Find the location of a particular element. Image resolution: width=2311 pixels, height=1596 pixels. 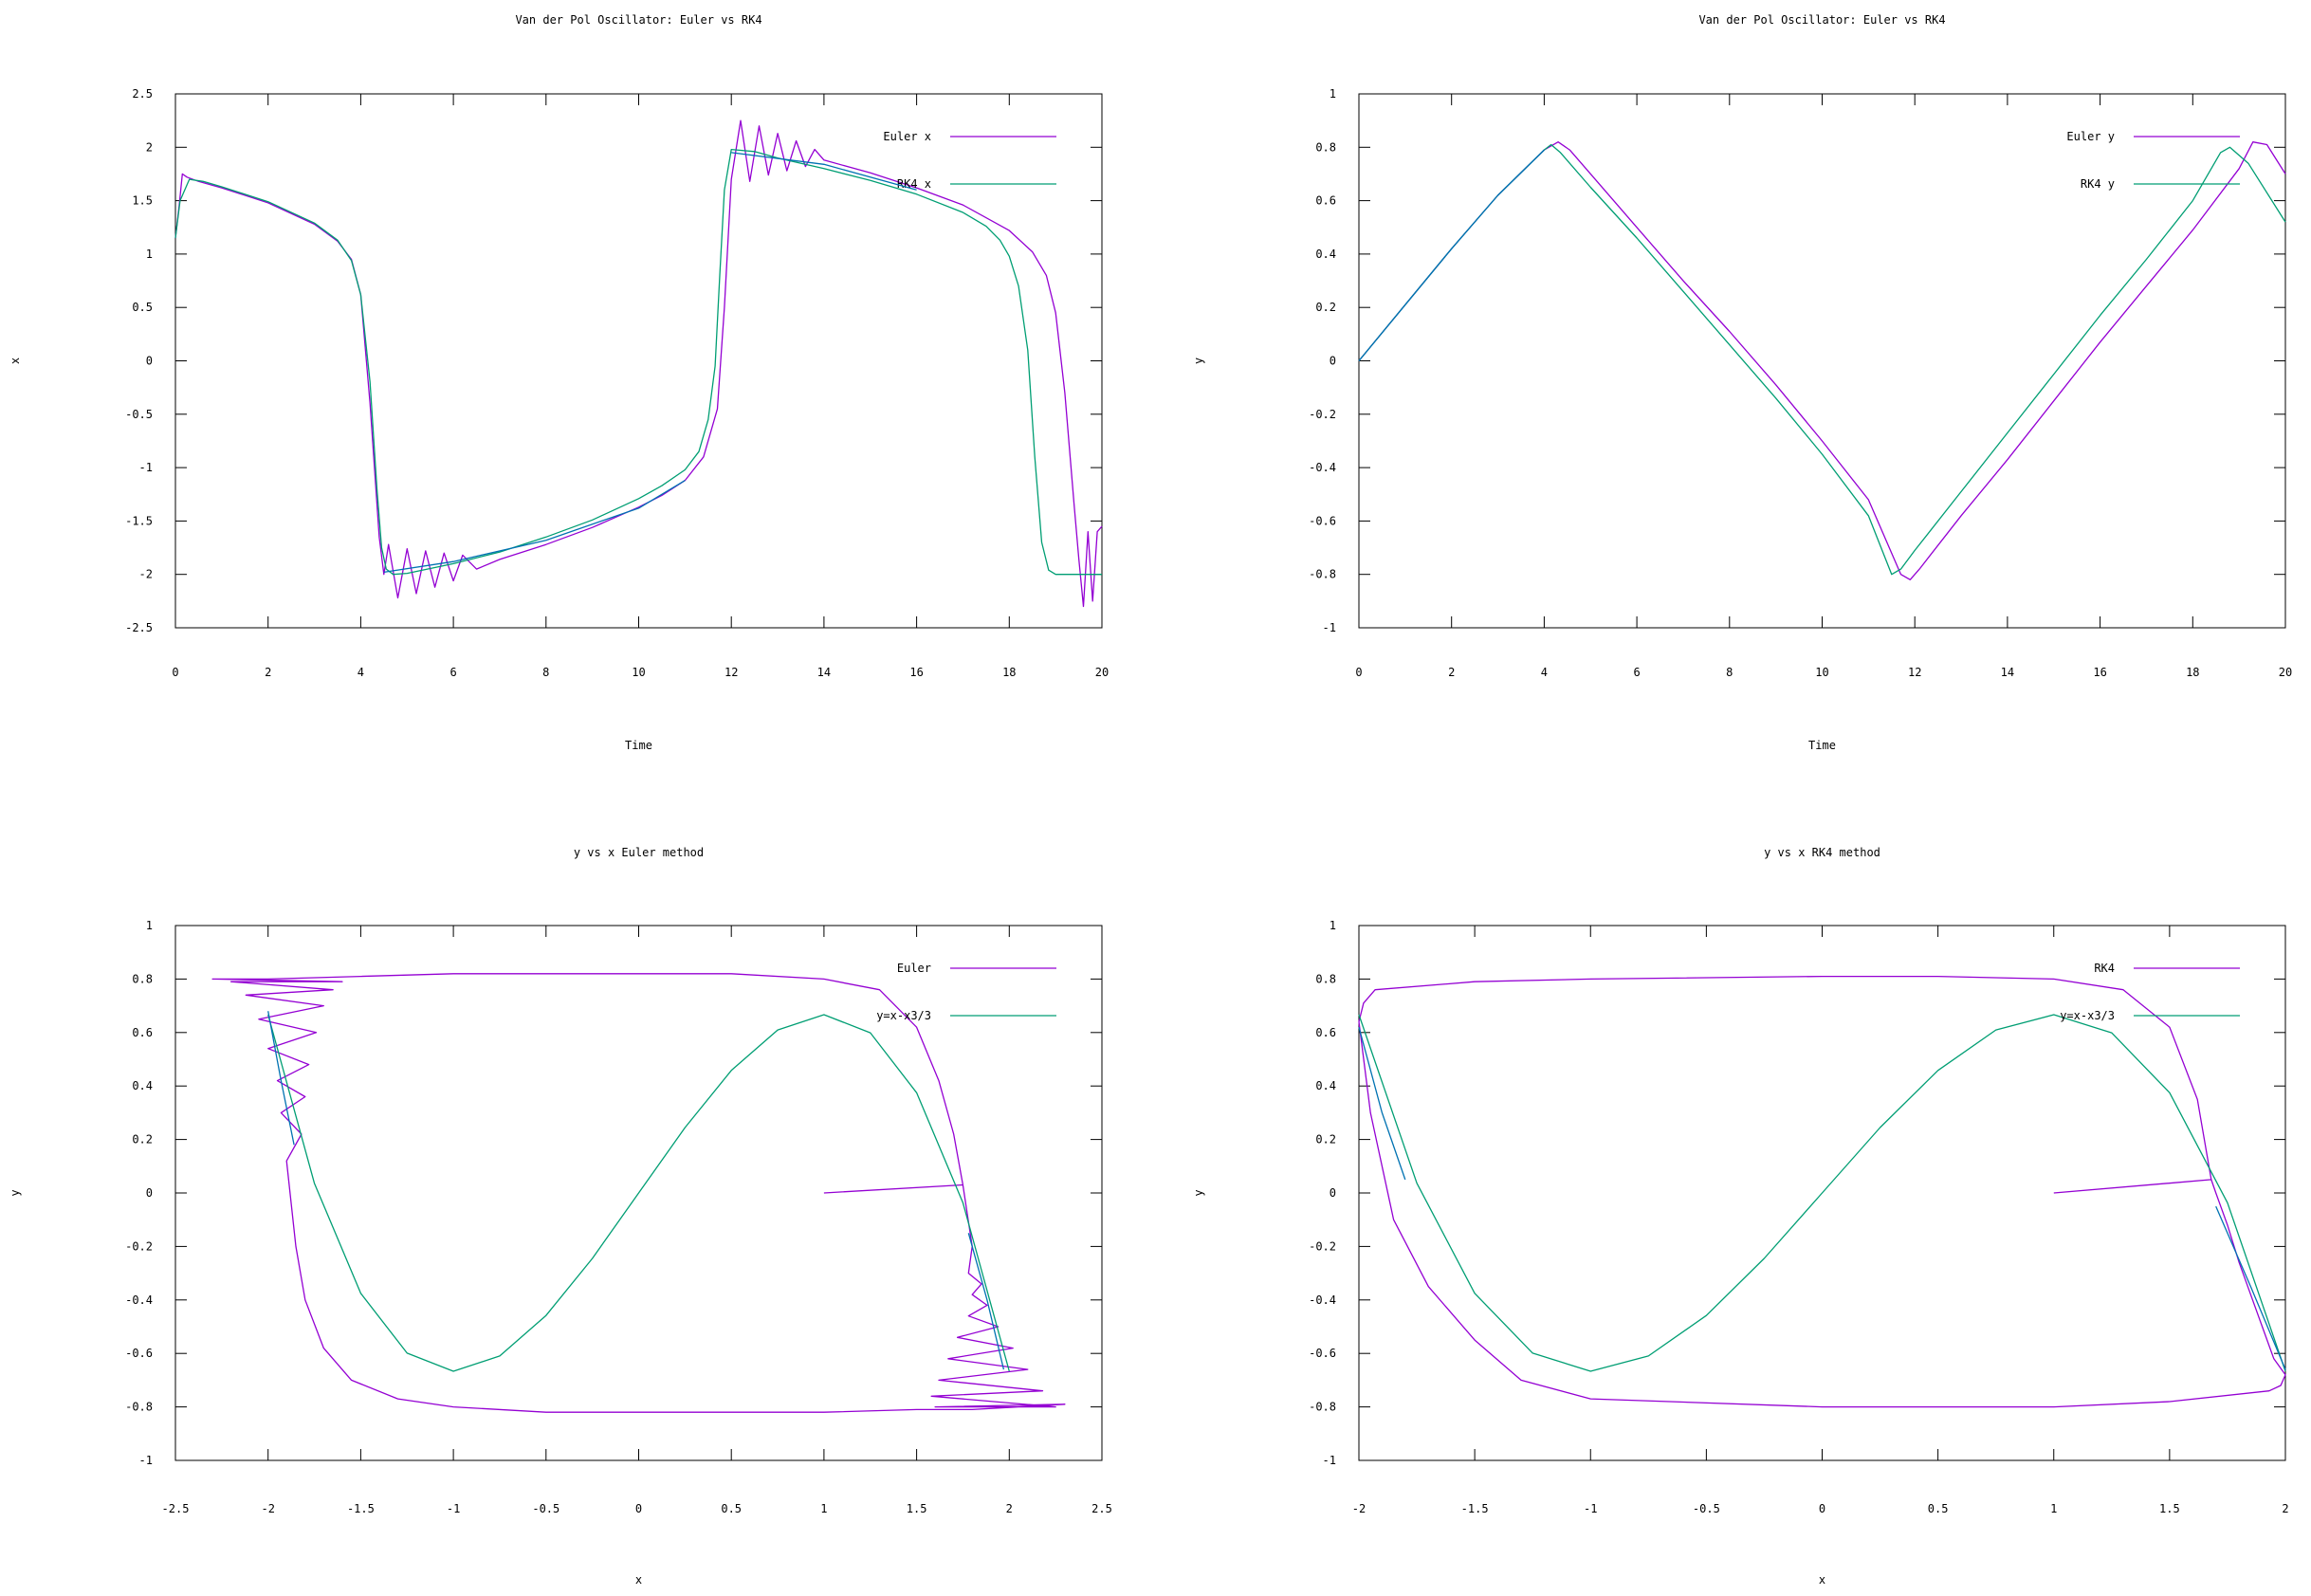

x-tick-label: 2.5 is located at coordinates (1101, 1508).